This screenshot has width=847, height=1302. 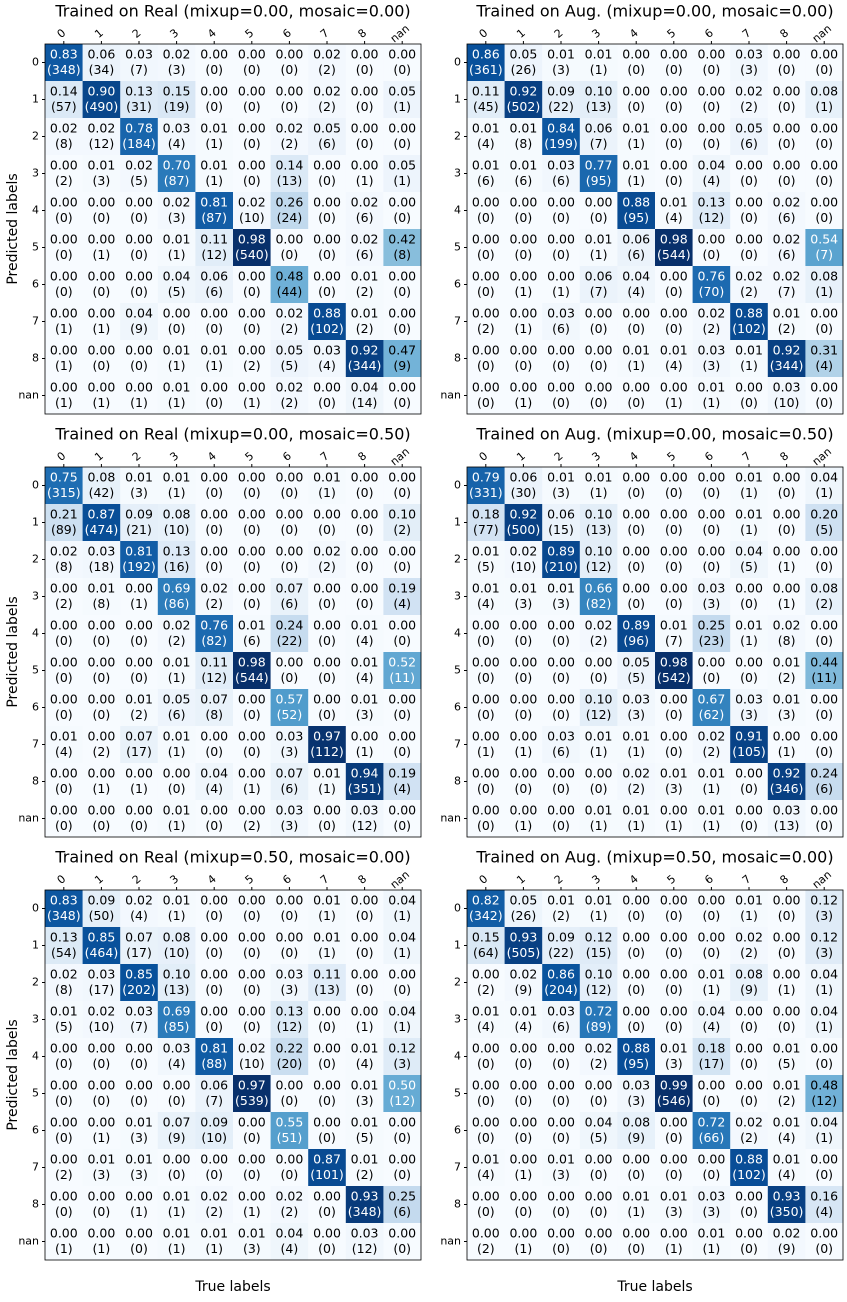 I want to click on cell-count: (12), so click(x=214, y=254).